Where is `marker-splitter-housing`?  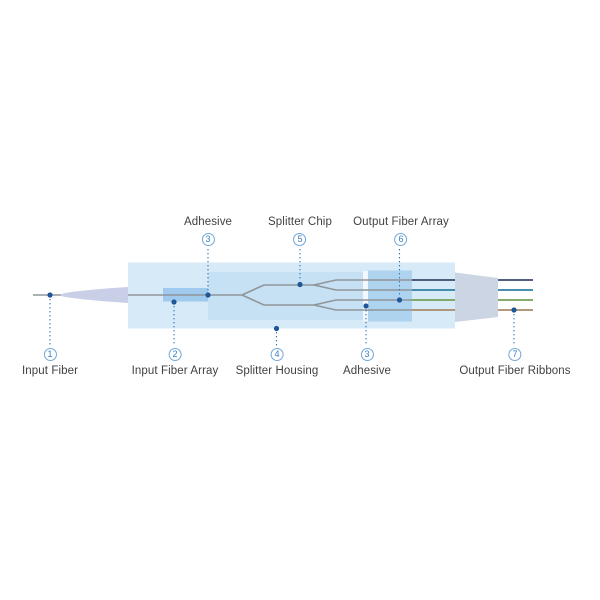
marker-splitter-housing is located at coordinates (276, 328).